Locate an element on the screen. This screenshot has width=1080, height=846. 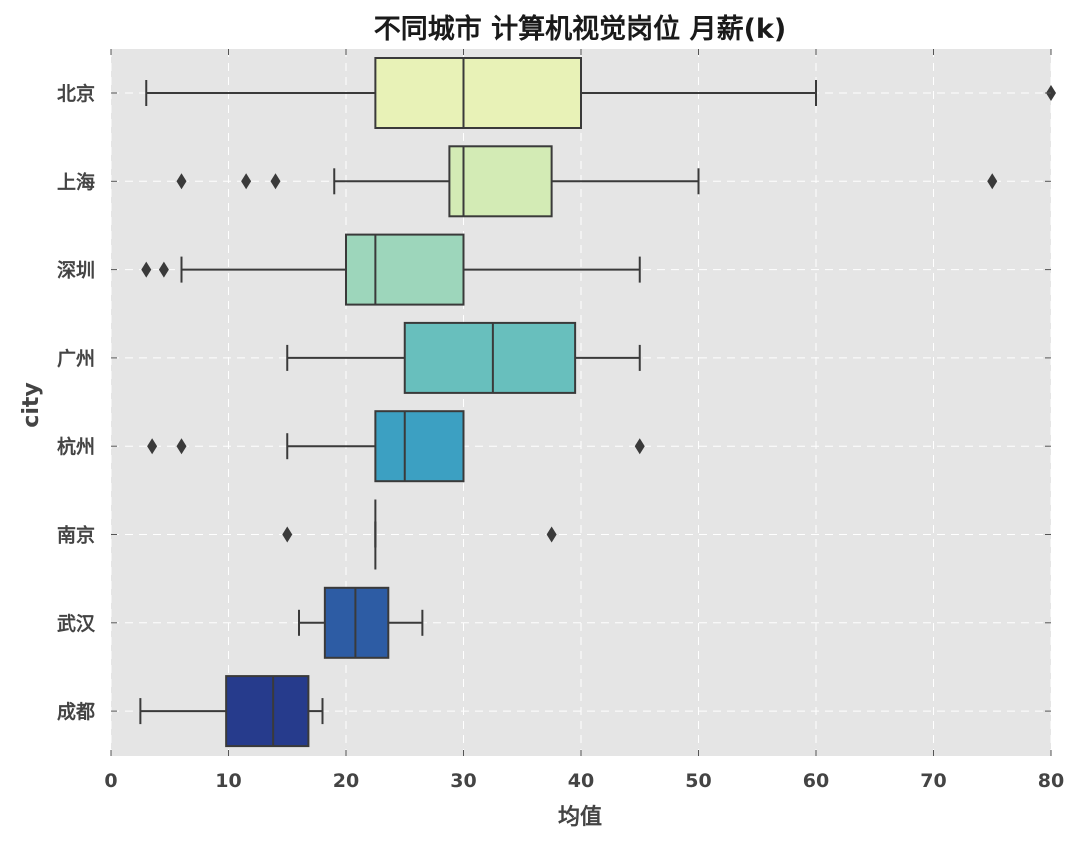
y-tick-label: 杭州 is located at coordinates (76, 446).